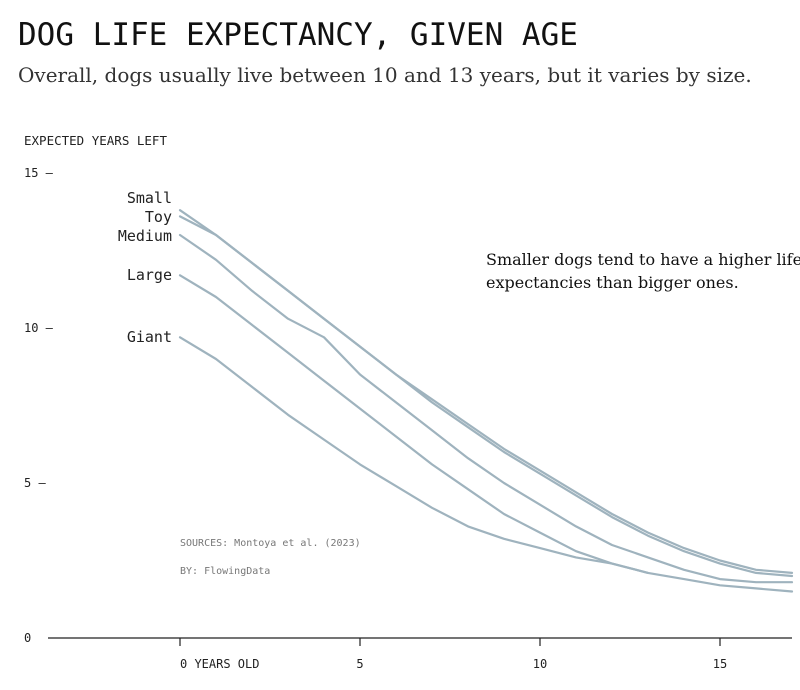 This screenshot has width=800, height=690. I want to click on x-tick-label-15: 15, so click(720, 664).